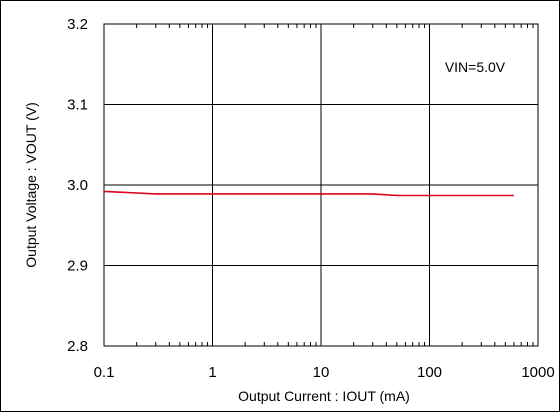  Describe the element at coordinates (77, 105) in the screenshot. I see `y-tick-label: 3.1` at that location.